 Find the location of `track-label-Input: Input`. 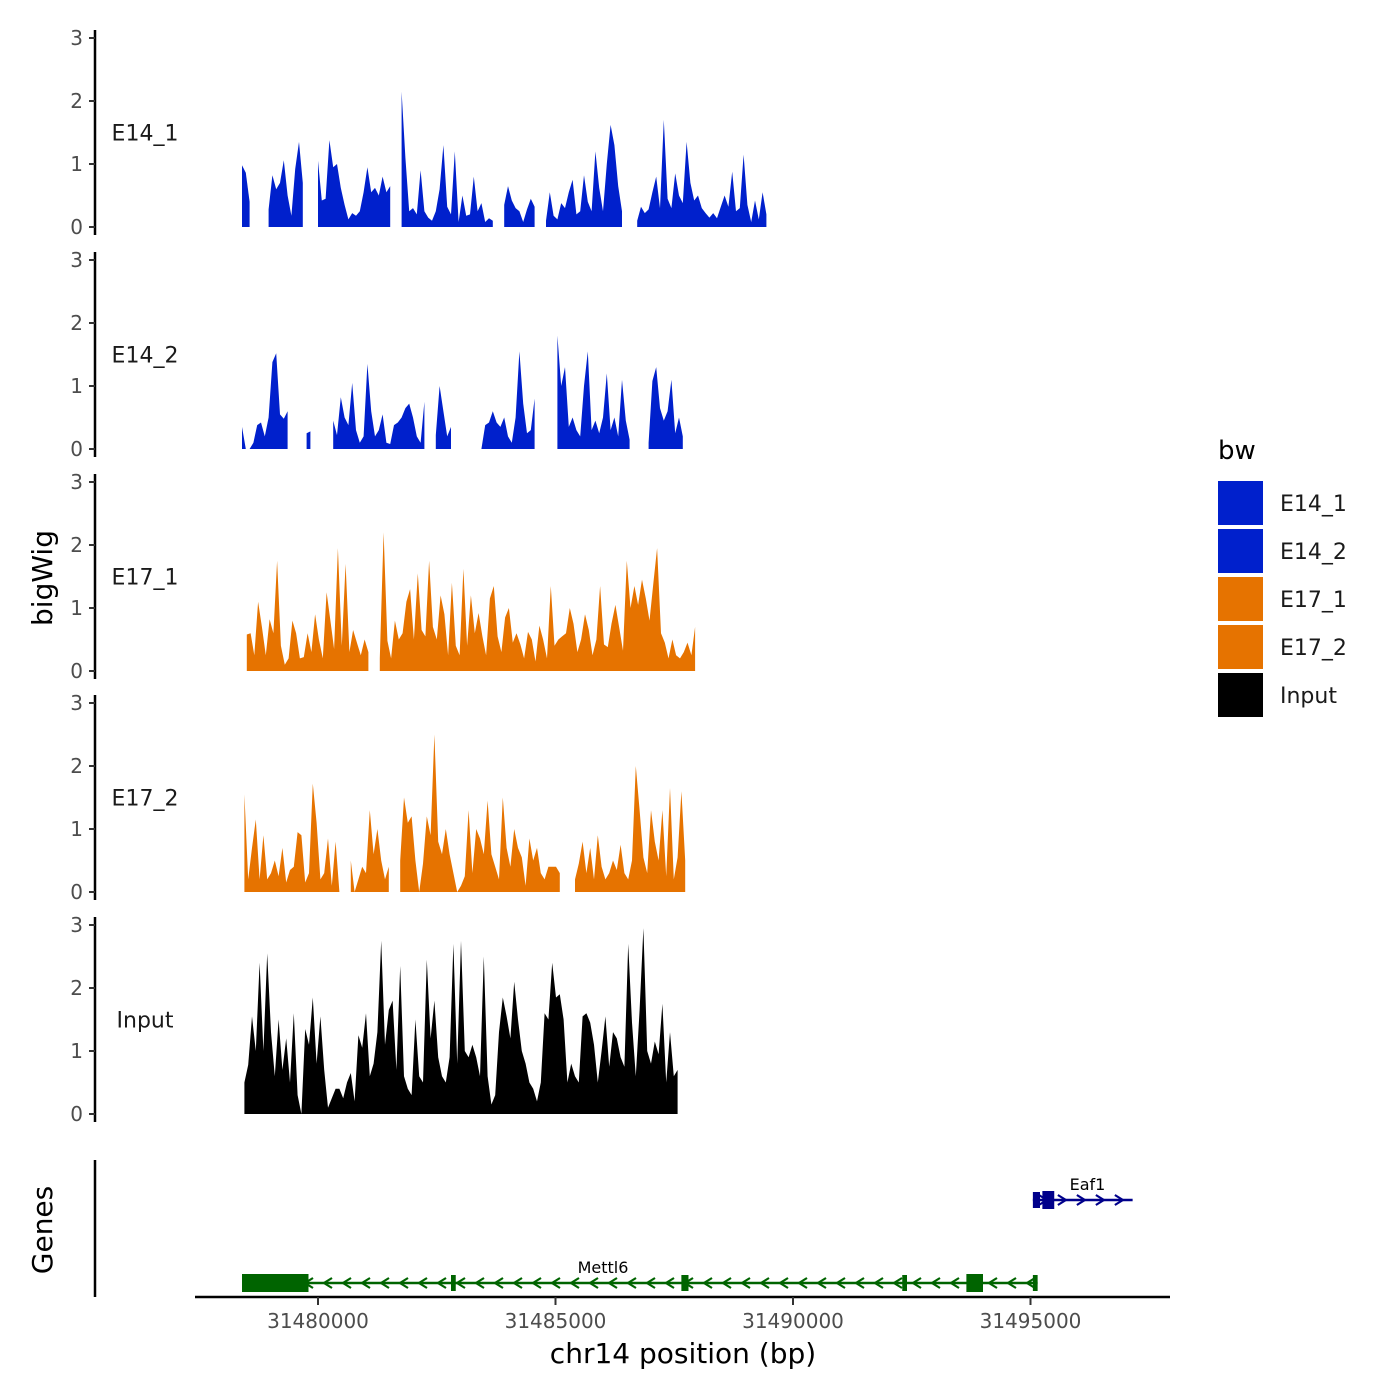

track-label-Input: Input is located at coordinates (145, 1021).